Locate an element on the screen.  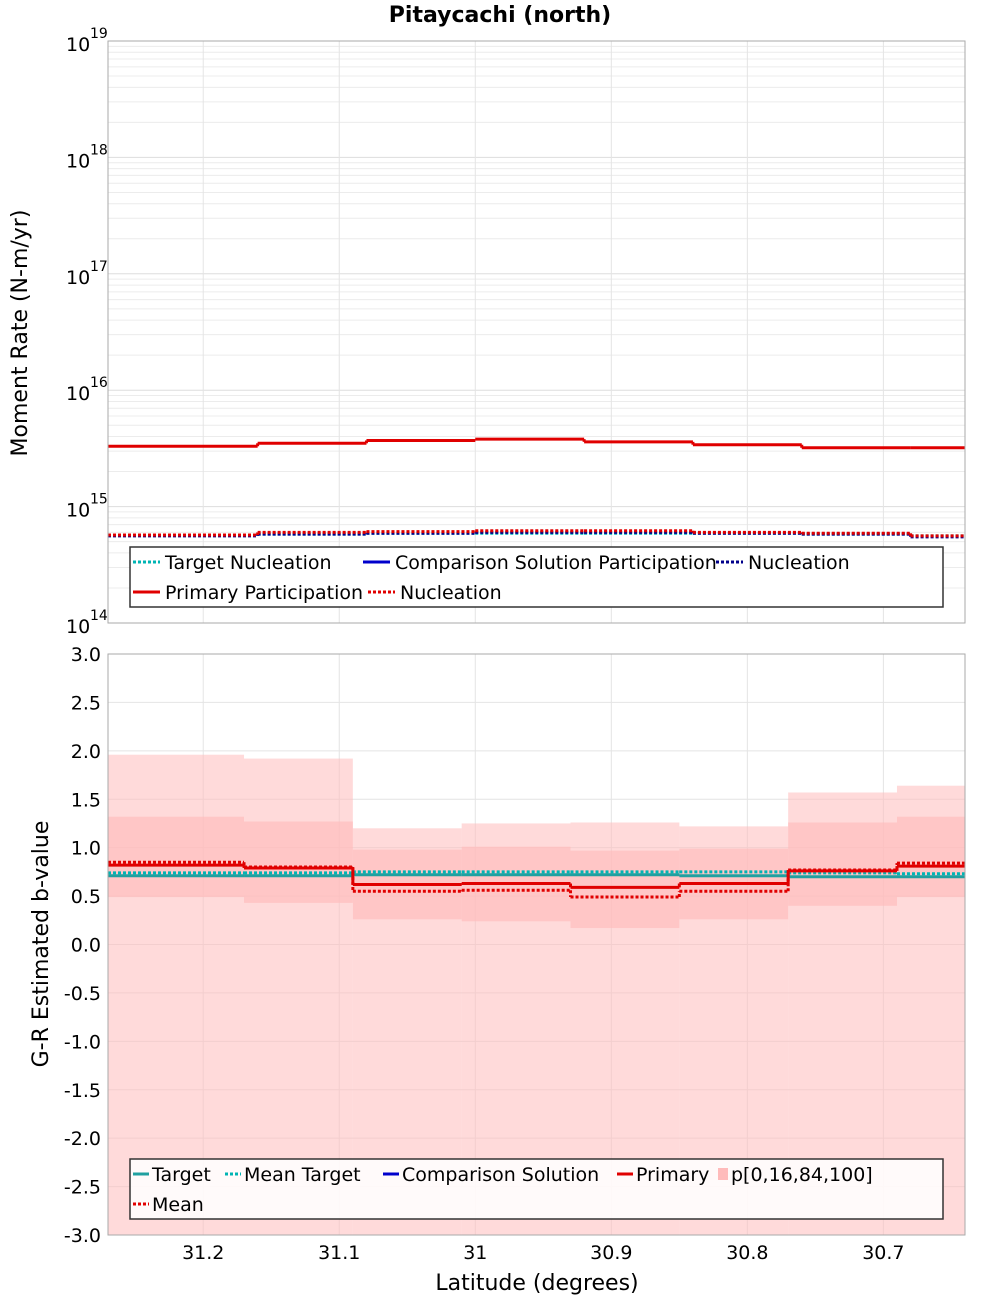
top-legend-label-2: Nucleation is located at coordinates (799, 563).